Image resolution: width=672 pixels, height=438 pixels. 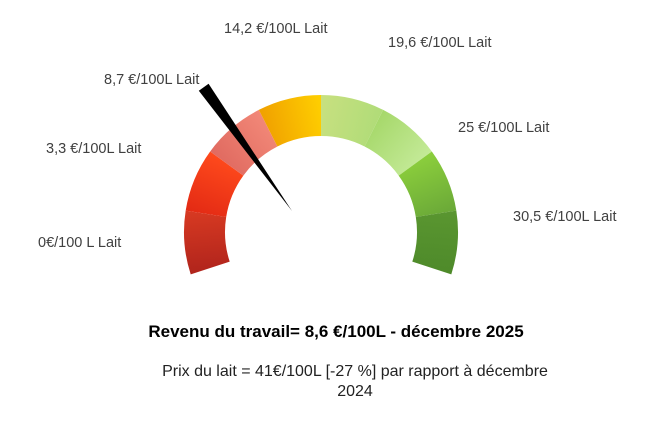 I want to click on tick-label-5: 25 €/100L Lait, so click(x=503, y=128).